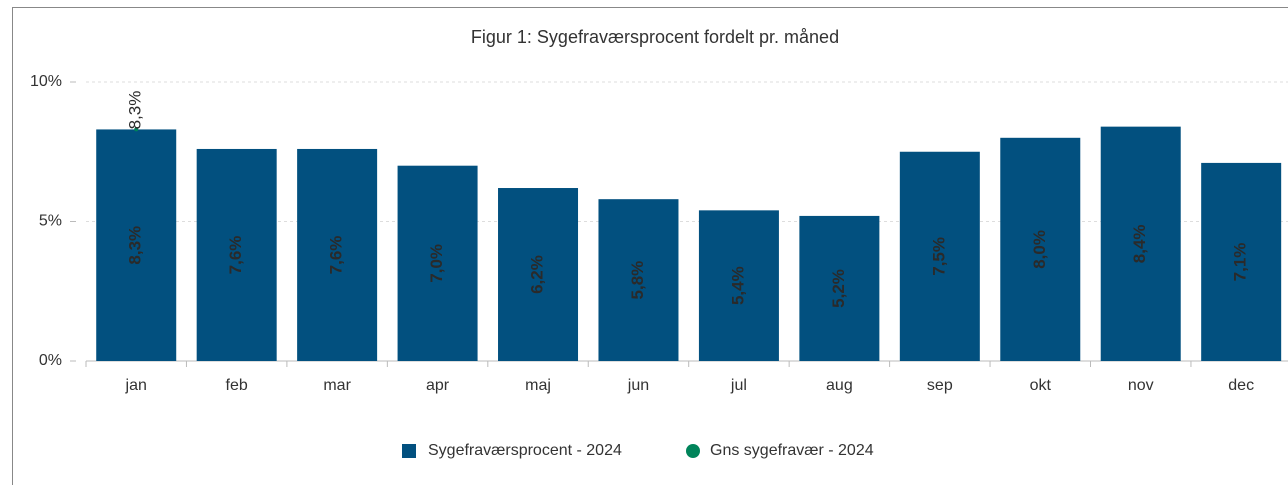  I want to click on x-tick-label: mar, so click(337, 385).